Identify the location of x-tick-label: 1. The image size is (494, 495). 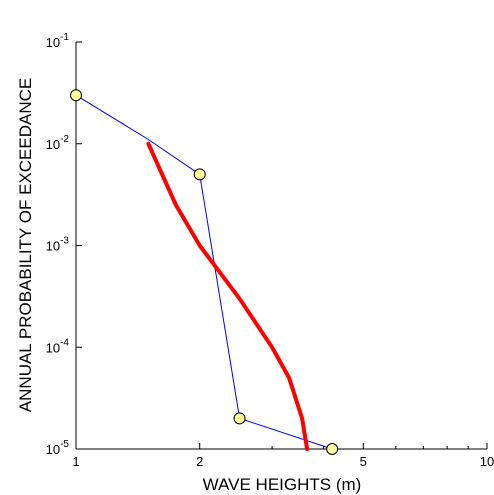
(75, 461).